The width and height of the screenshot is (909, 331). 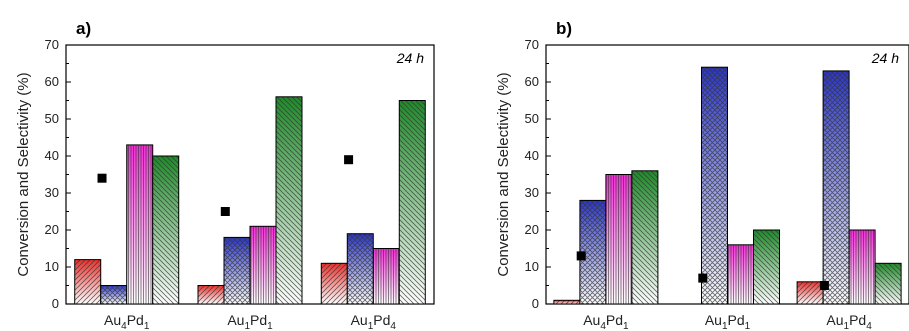 What do you see at coordinates (83, 28) in the screenshot?
I see `panel-label: a)` at bounding box center [83, 28].